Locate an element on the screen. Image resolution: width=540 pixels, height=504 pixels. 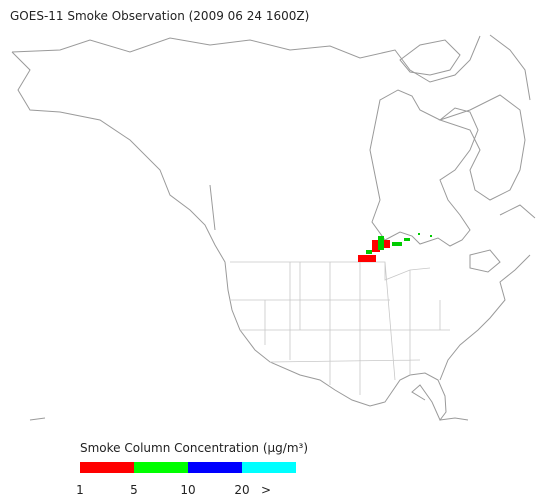
state-borders is located at coordinates (340, 328).